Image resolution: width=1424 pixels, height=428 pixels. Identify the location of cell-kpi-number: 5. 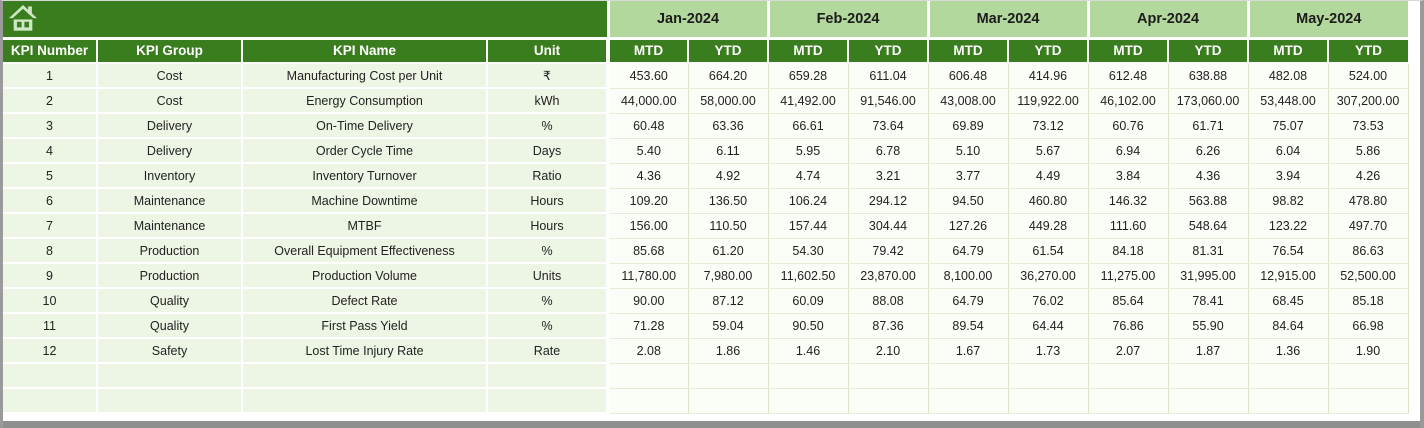
(50, 176).